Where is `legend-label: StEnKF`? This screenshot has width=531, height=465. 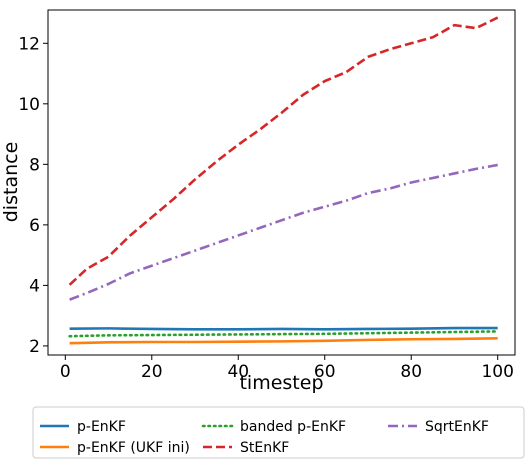 legend-label: StEnKF is located at coordinates (264, 448).